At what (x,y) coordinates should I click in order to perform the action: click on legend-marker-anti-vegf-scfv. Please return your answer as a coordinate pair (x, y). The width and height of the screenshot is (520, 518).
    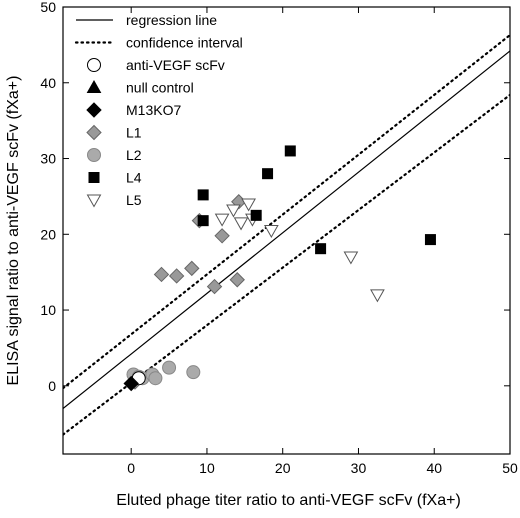
    Looking at the image, I should click on (94, 65).